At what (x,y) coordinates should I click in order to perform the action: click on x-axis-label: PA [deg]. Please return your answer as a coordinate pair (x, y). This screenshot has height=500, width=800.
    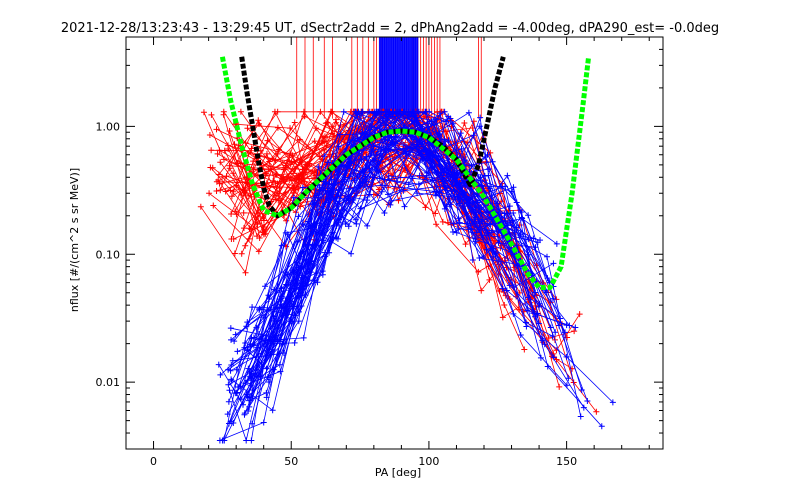
    Looking at the image, I should click on (398, 472).